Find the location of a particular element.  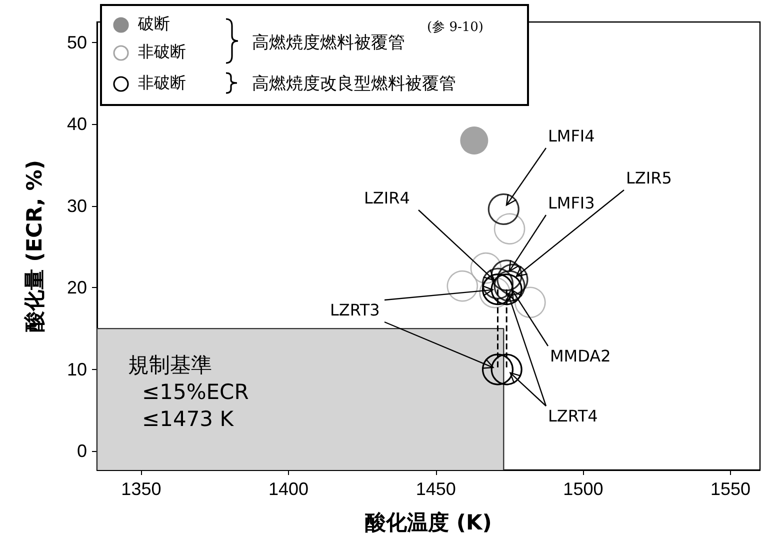

x-tick-label: 1350 is located at coordinates (141, 489).